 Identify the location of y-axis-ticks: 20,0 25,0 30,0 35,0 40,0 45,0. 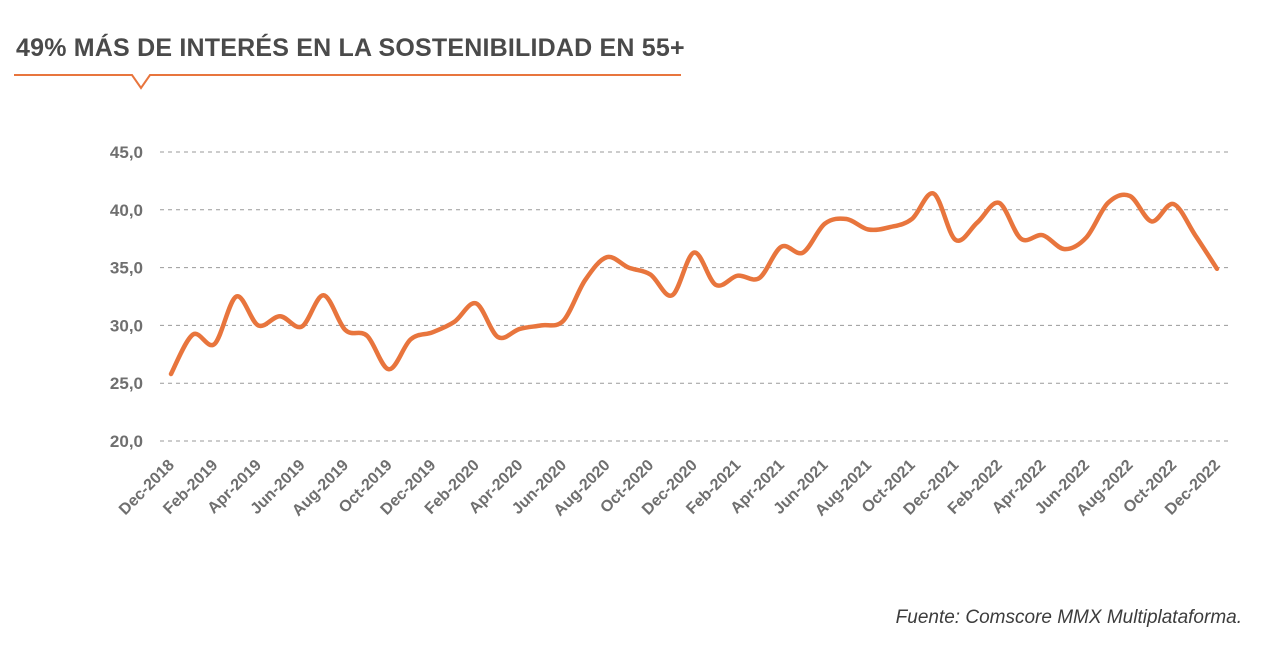
(126, 297).